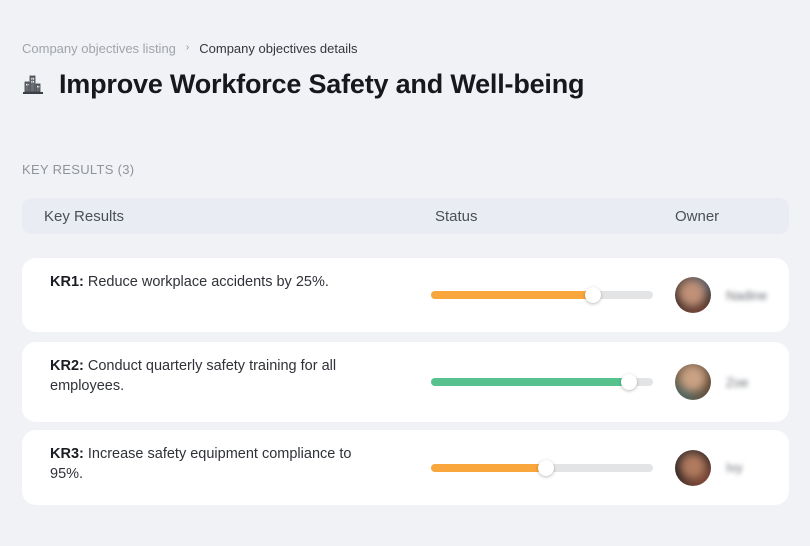 The height and width of the screenshot is (546, 810). I want to click on kr1-status-cell, so click(531, 295).